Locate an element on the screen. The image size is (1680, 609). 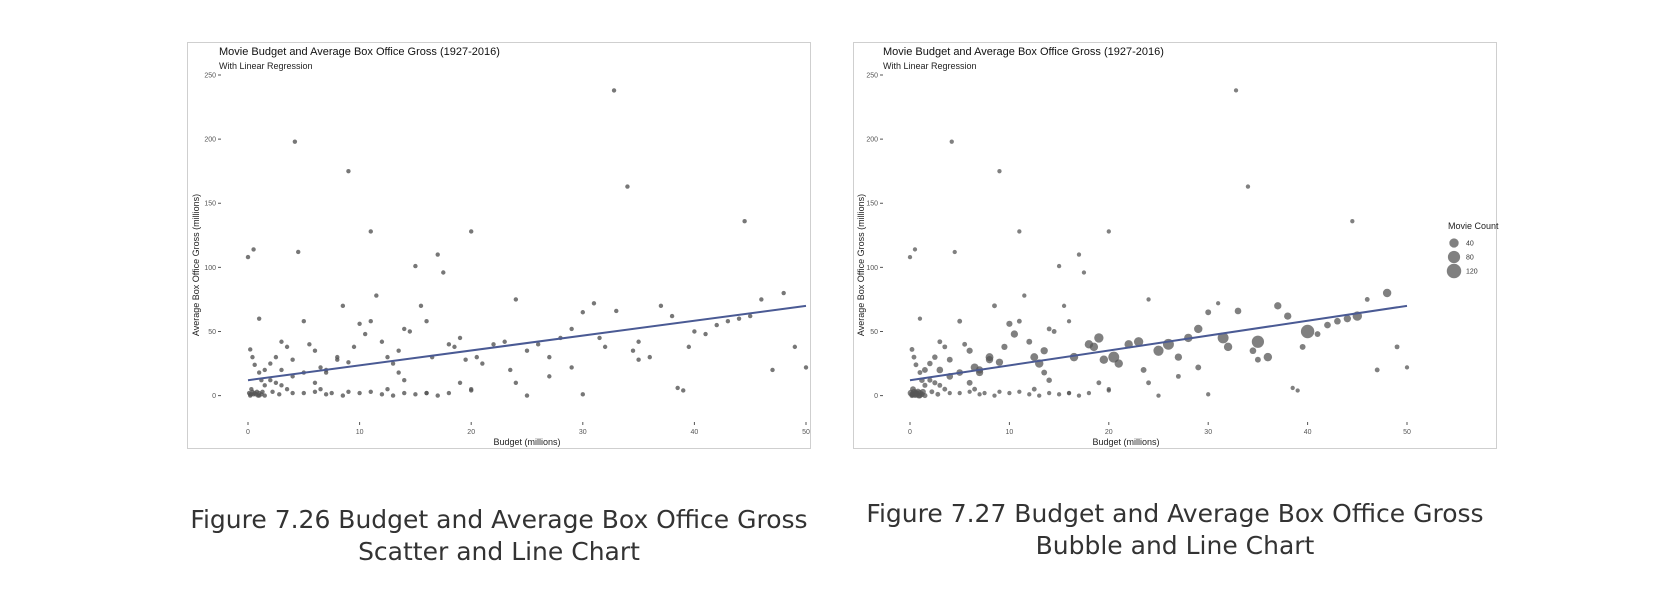
y-tick-label: 250 is located at coordinates (872, 76).